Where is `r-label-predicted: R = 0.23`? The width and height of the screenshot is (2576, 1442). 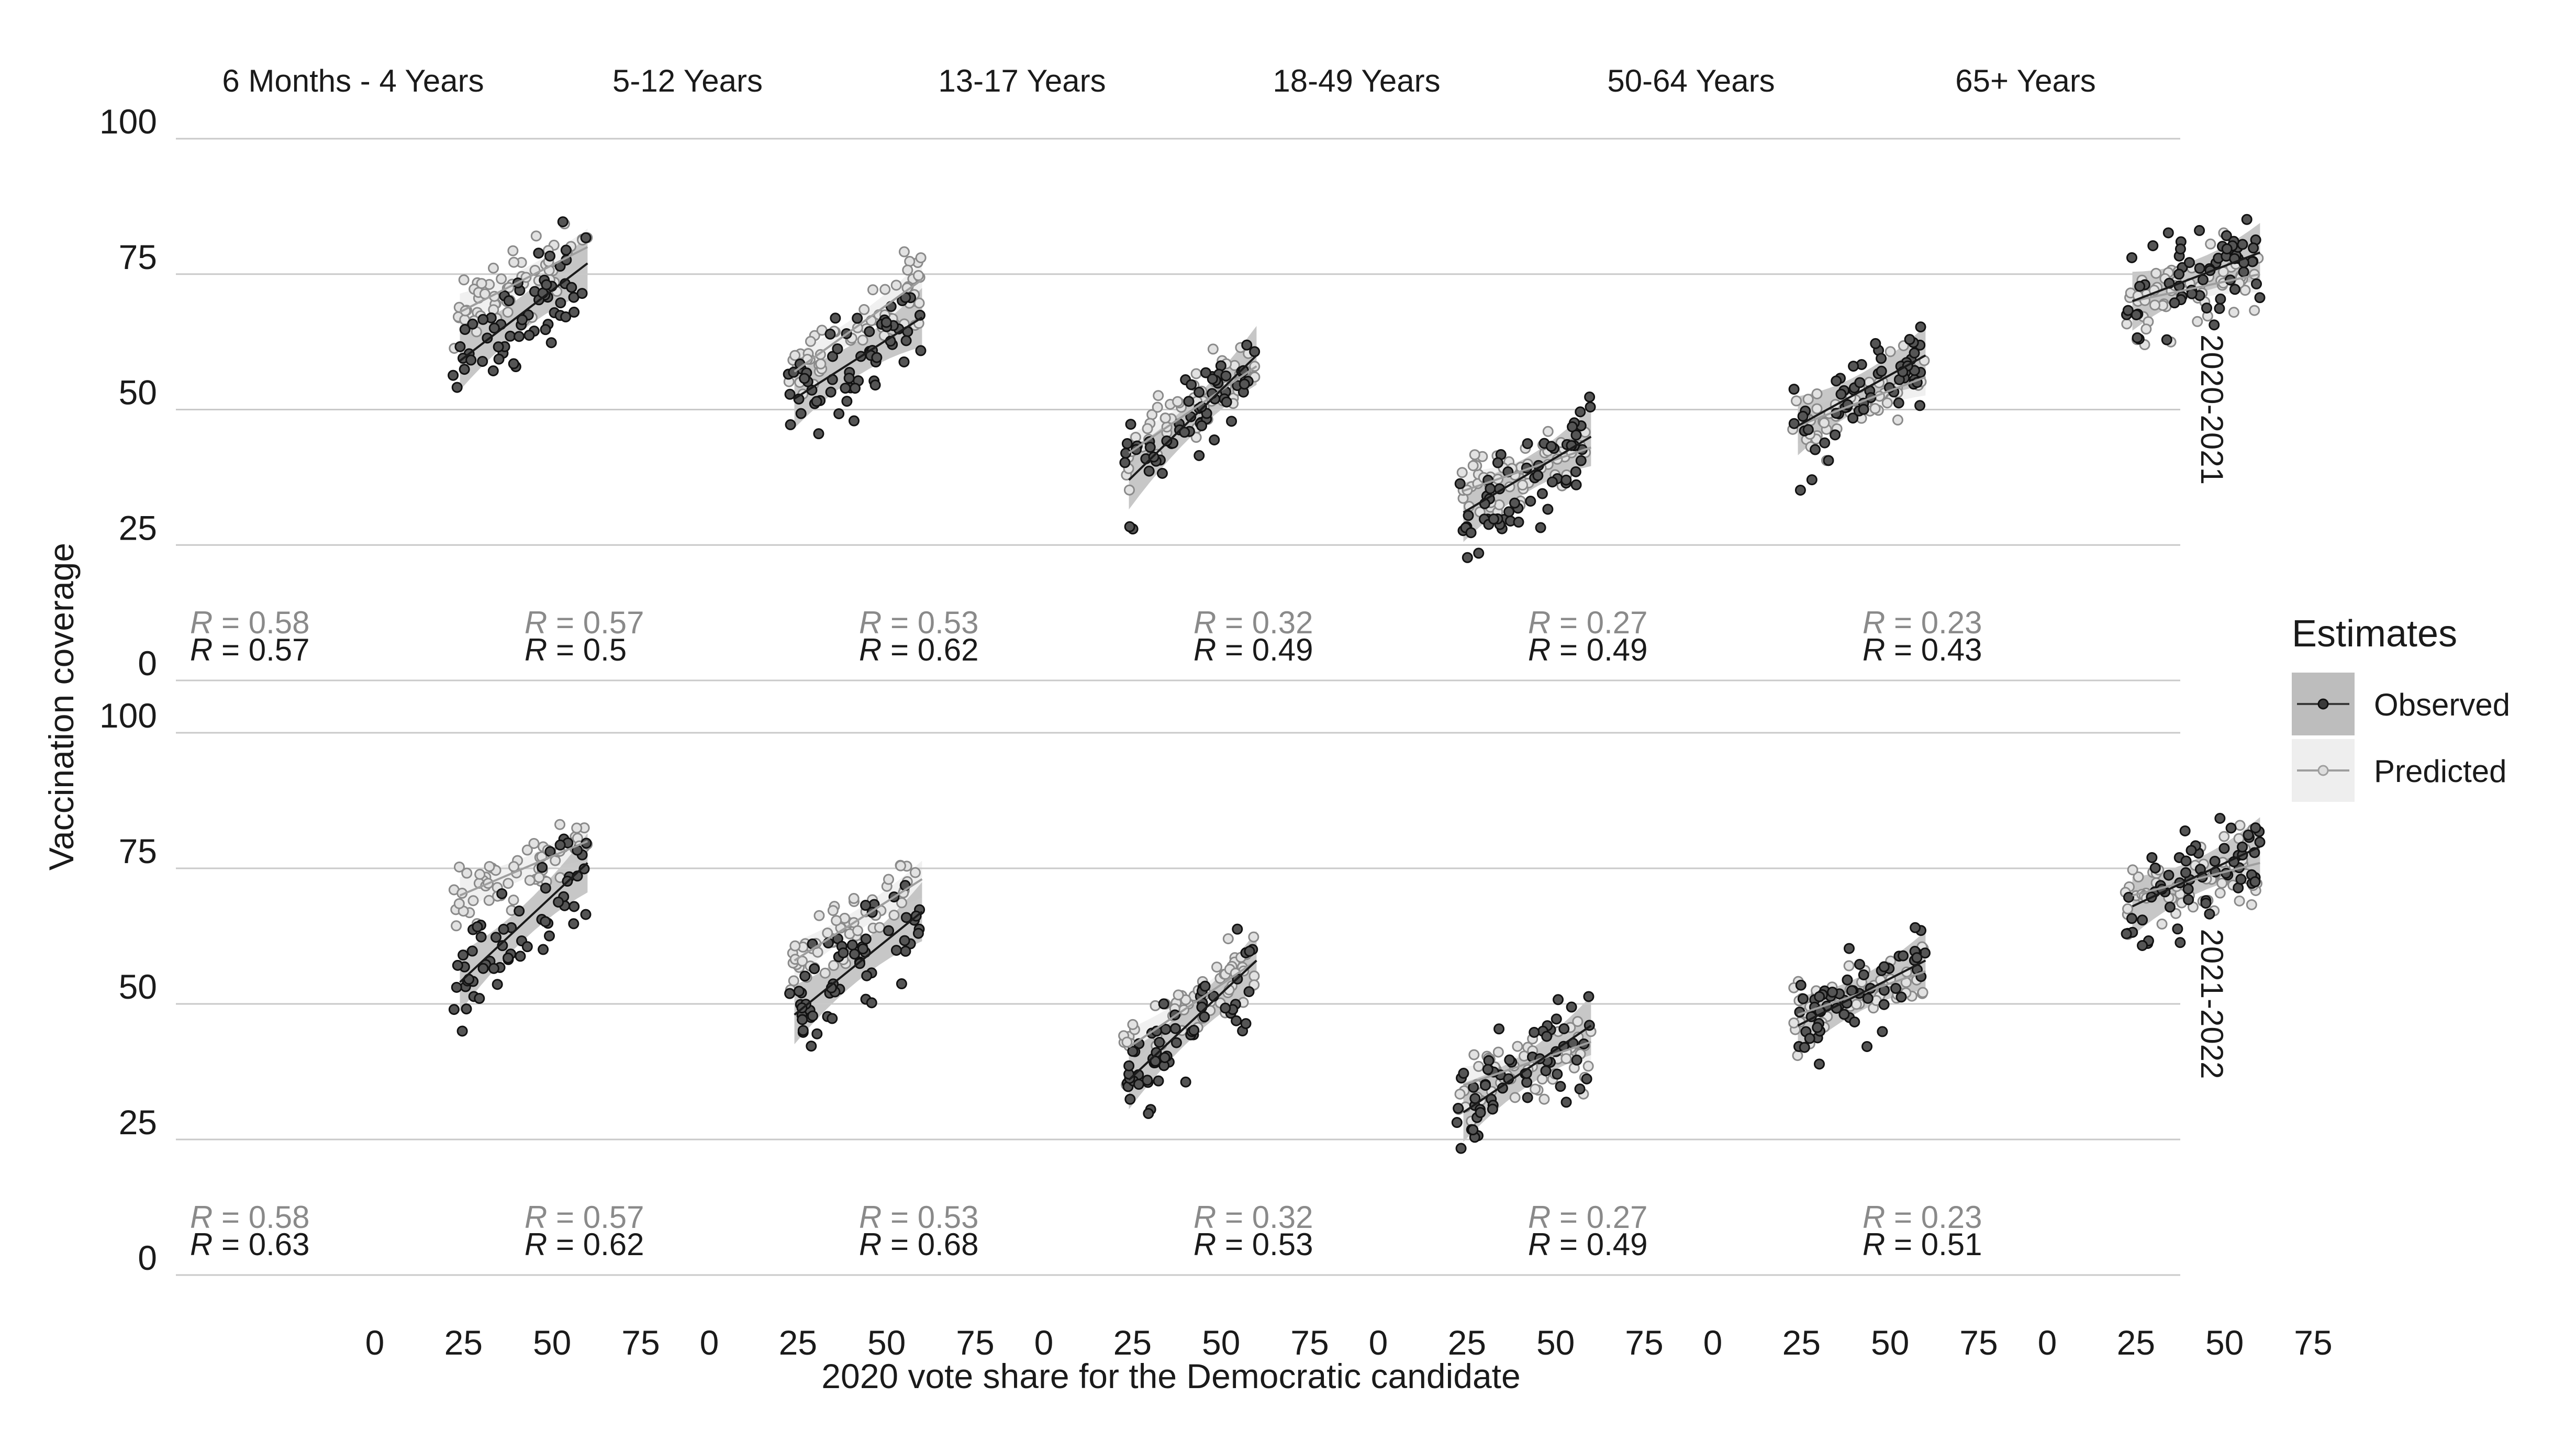 r-label-predicted: R = 0.23 is located at coordinates (1922, 1217).